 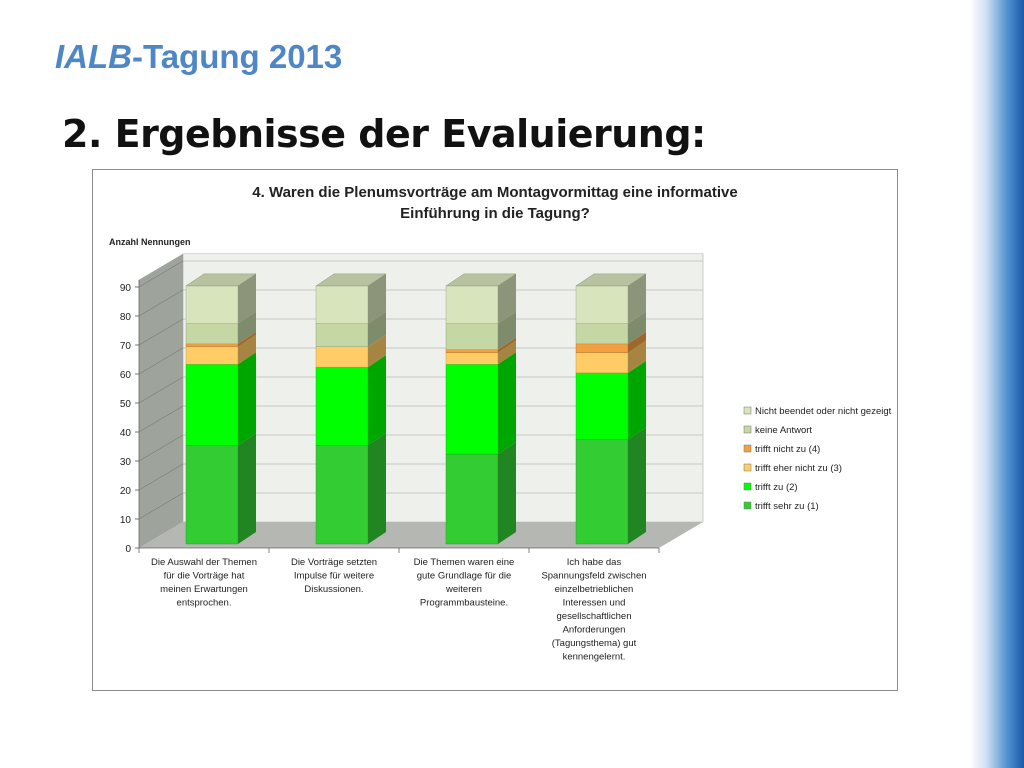 I want to click on bar-2-top, so click(x=351, y=280).